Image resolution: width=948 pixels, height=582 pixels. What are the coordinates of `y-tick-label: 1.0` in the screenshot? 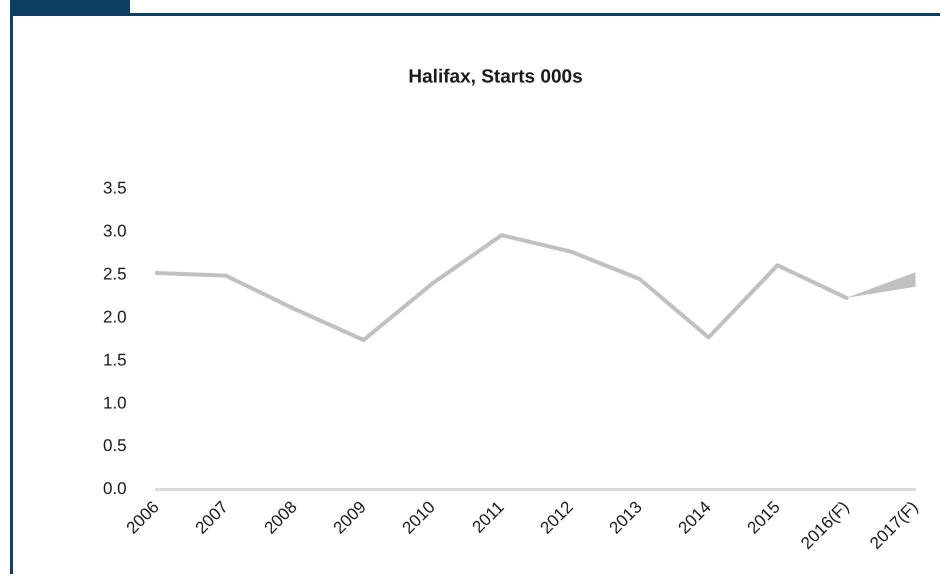 It's located at (114, 402).